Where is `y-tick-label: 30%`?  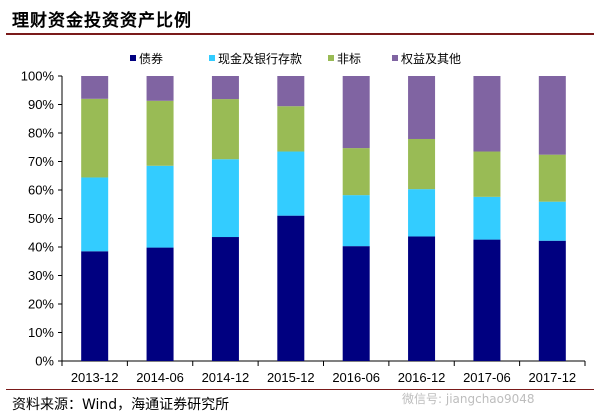
y-tick-label: 30% is located at coordinates (41, 275).